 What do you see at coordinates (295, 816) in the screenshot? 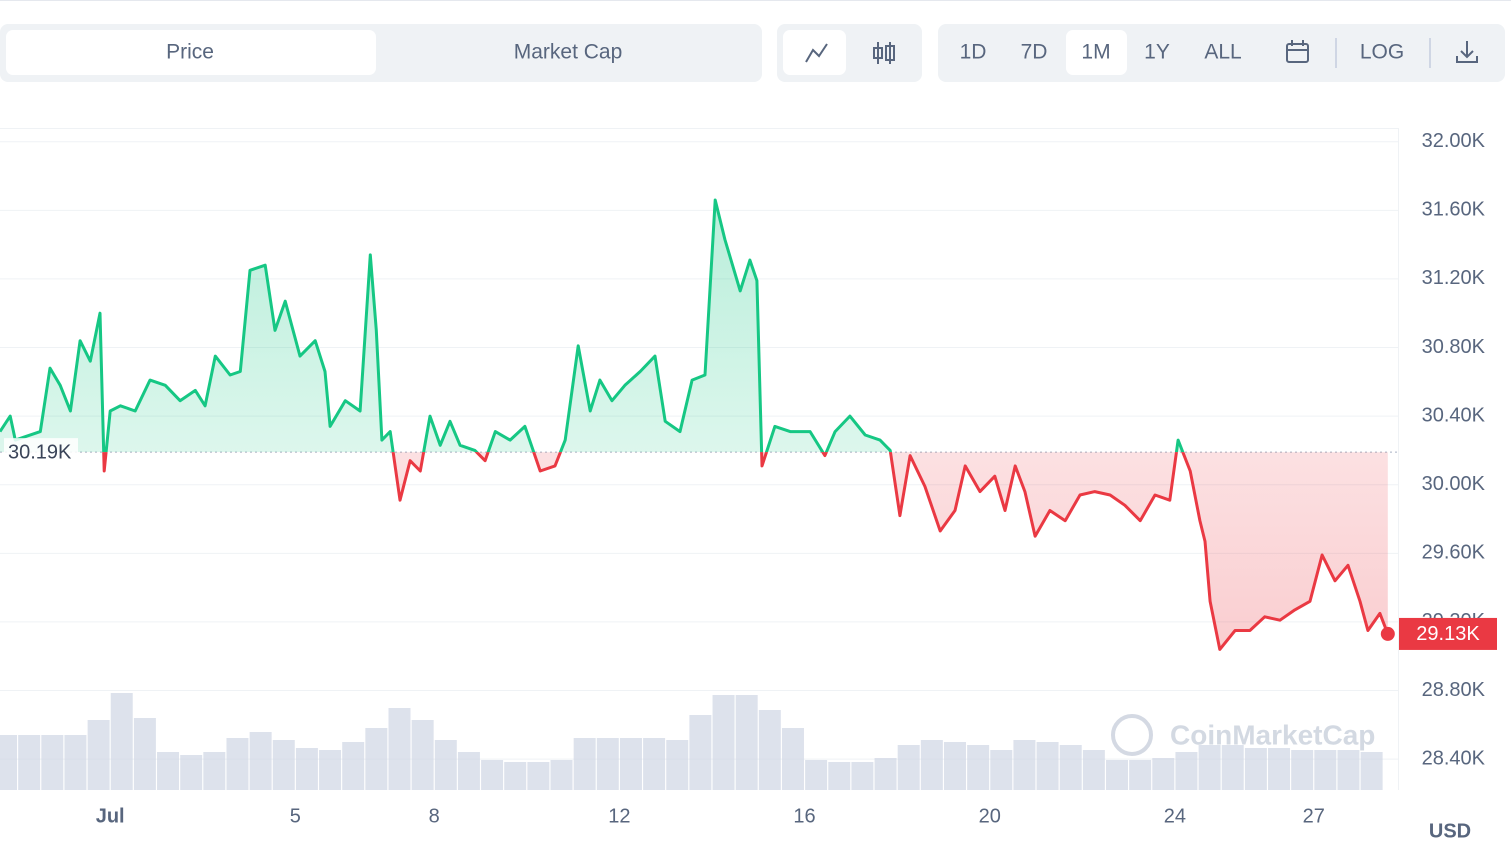
I see `x-tick-label: 5` at bounding box center [295, 816].